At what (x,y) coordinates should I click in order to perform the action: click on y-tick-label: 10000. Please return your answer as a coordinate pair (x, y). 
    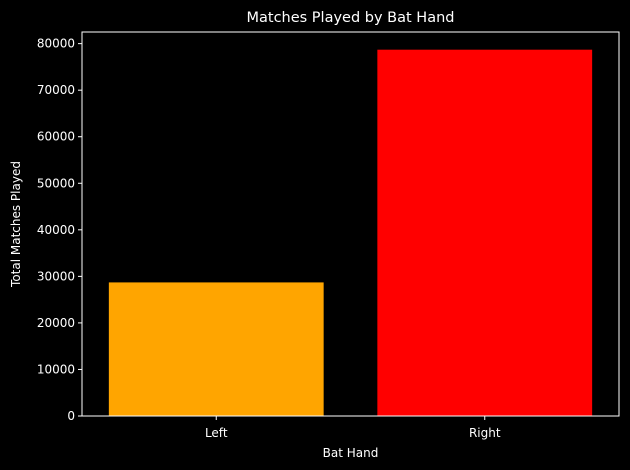
    Looking at the image, I should click on (56, 369).